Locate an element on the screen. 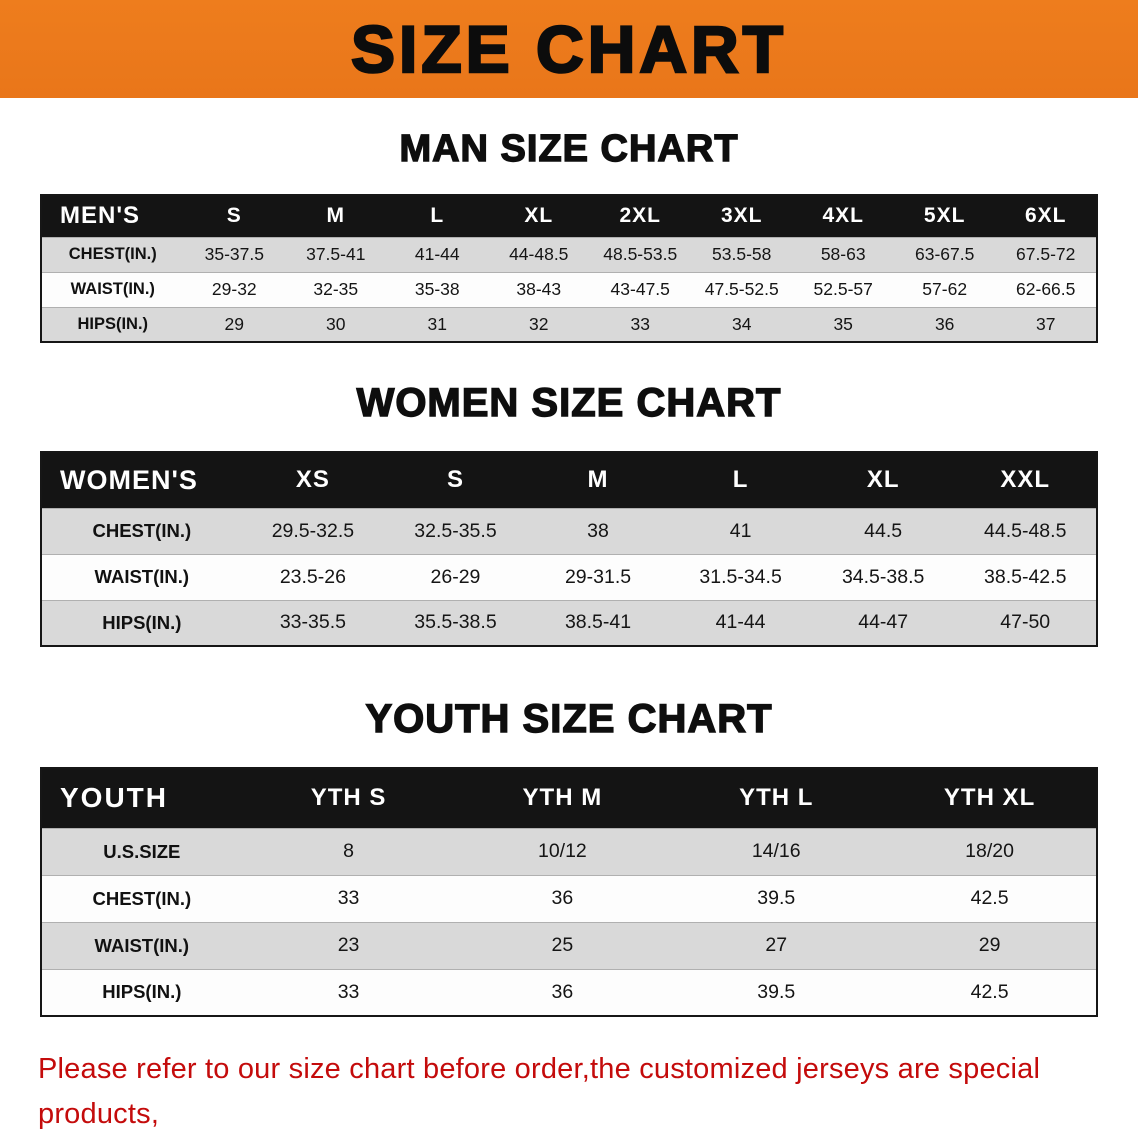  column-header: XS is located at coordinates (313, 480).